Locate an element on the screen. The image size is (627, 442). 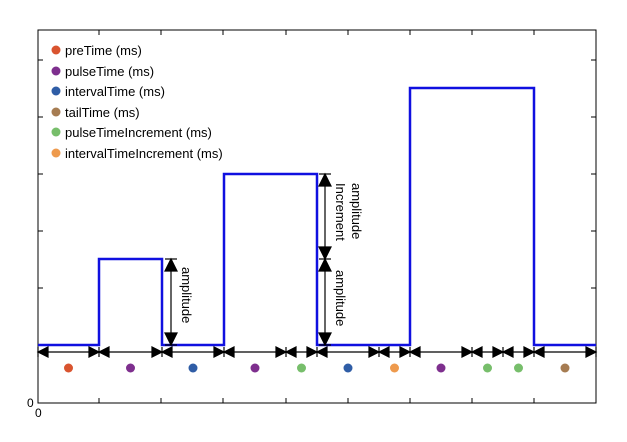
amplitude-increment-label-line1: amplitude is located at coordinates (356, 211).